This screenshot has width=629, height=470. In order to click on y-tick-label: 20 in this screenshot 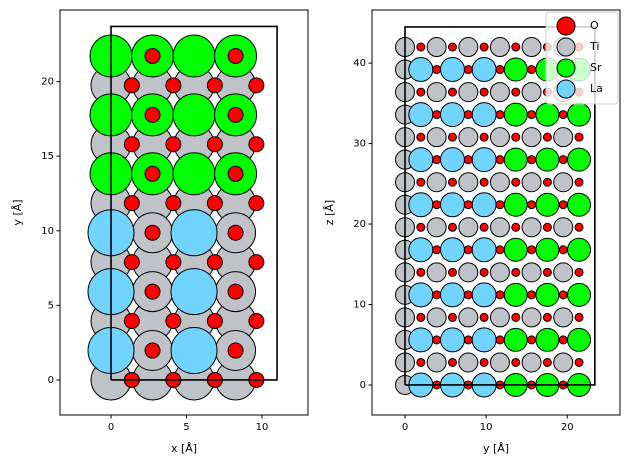, I will do `click(47, 82)`.